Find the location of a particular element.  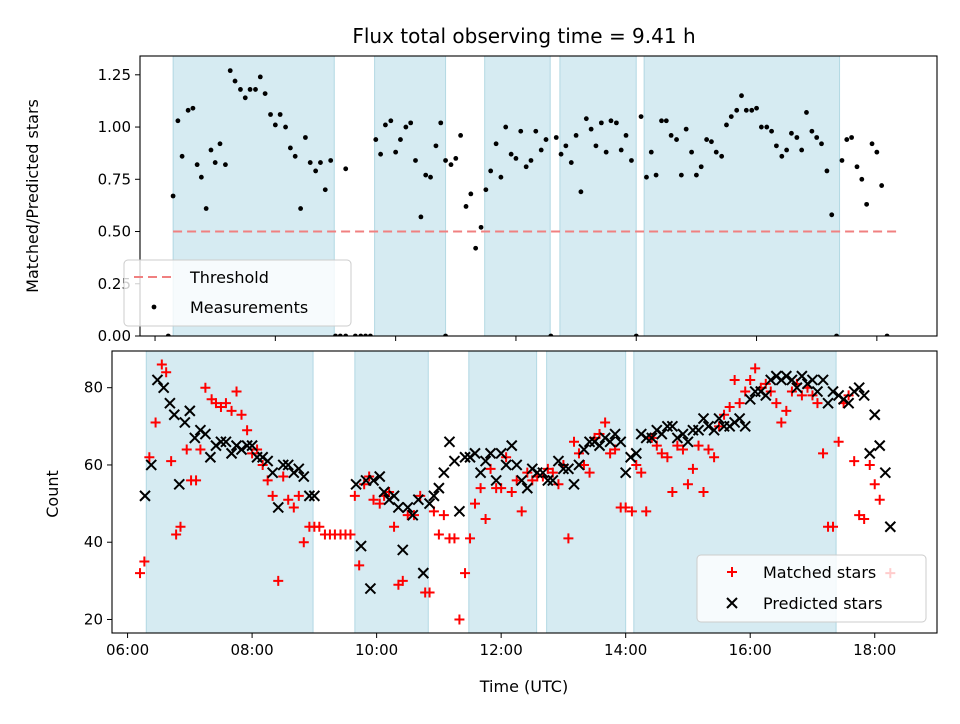

y-tick-label: 1.00 is located at coordinates (114, 127).